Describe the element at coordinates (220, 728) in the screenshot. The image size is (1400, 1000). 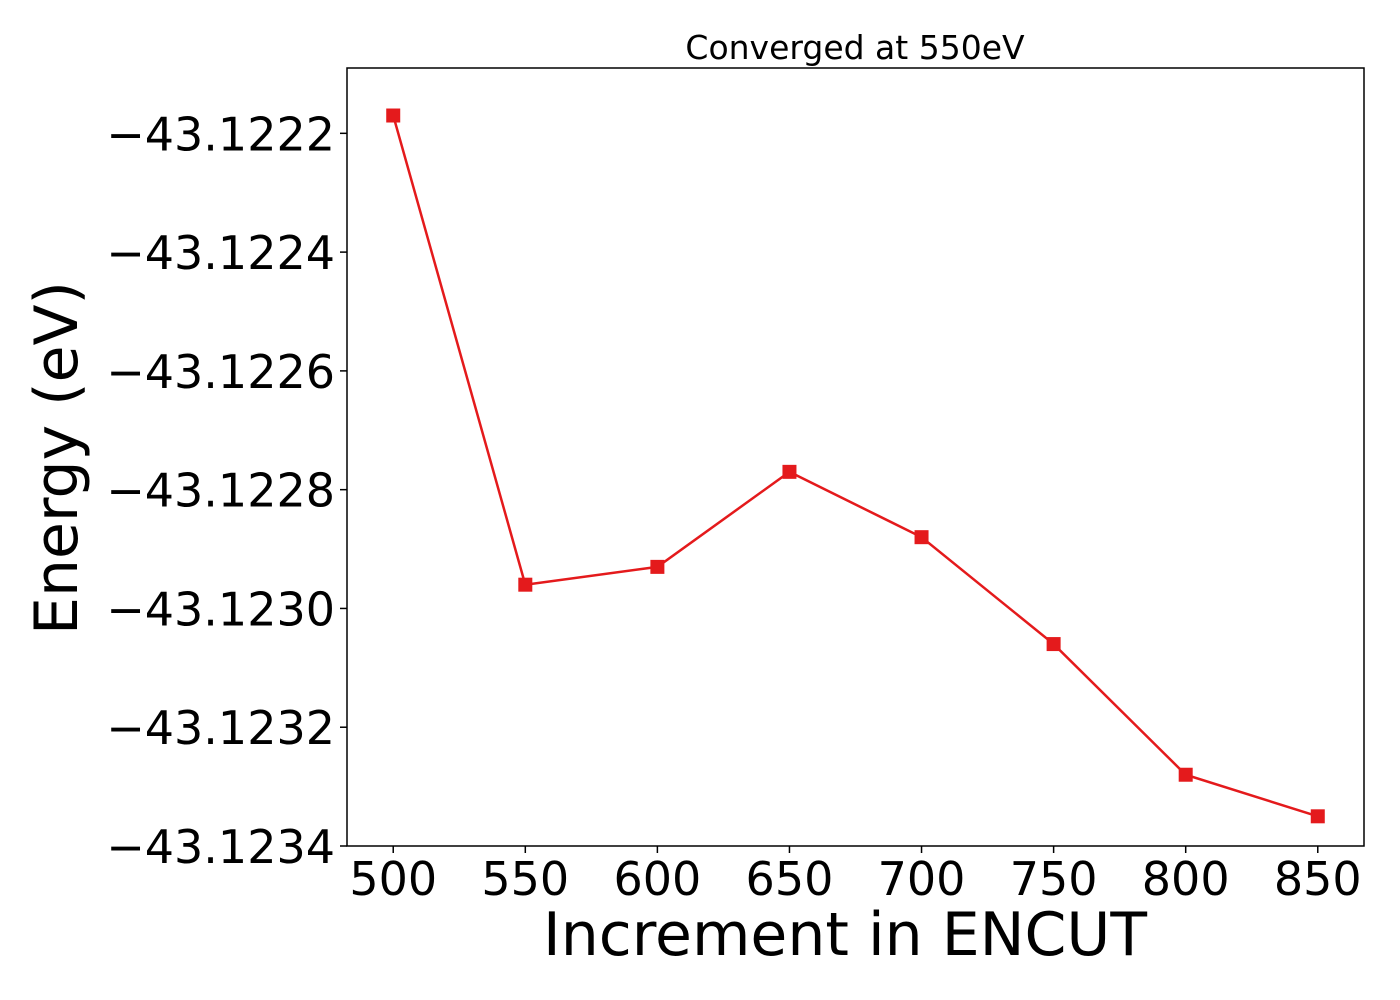
I see `y-tick-label: −43.1232` at that location.